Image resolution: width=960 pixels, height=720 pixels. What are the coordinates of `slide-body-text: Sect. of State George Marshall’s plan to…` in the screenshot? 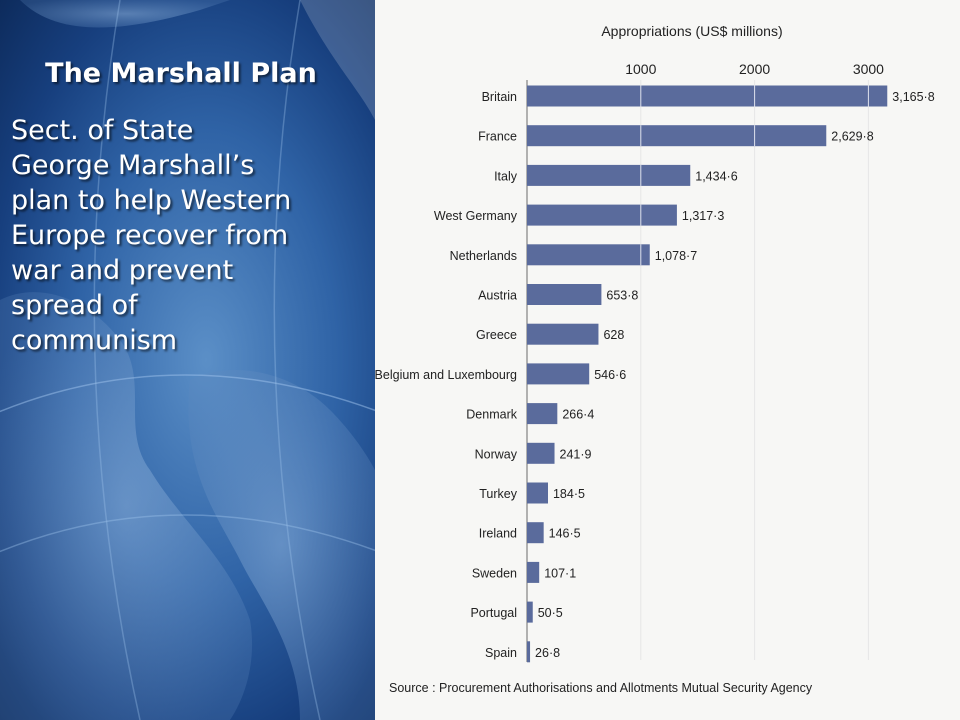 It's located at (186, 235).